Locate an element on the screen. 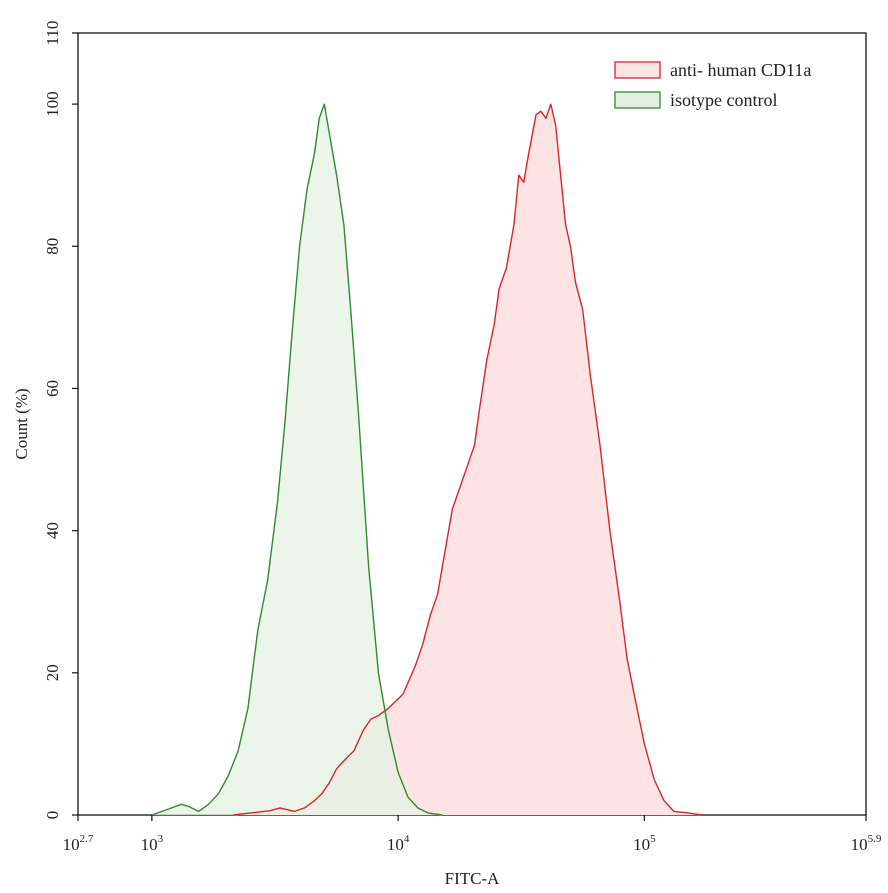 The image size is (888, 893). legend: anti- human CD11a isotype control is located at coordinates (712, 85).